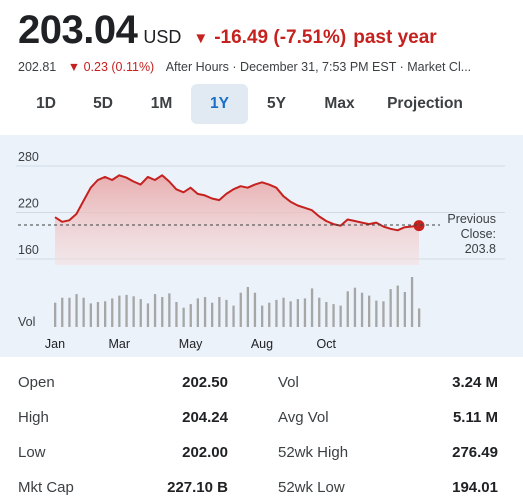  I want to click on price-header: 203.04 USD ▼ -16.49 (-7.51%) past year, so click(227, 31).